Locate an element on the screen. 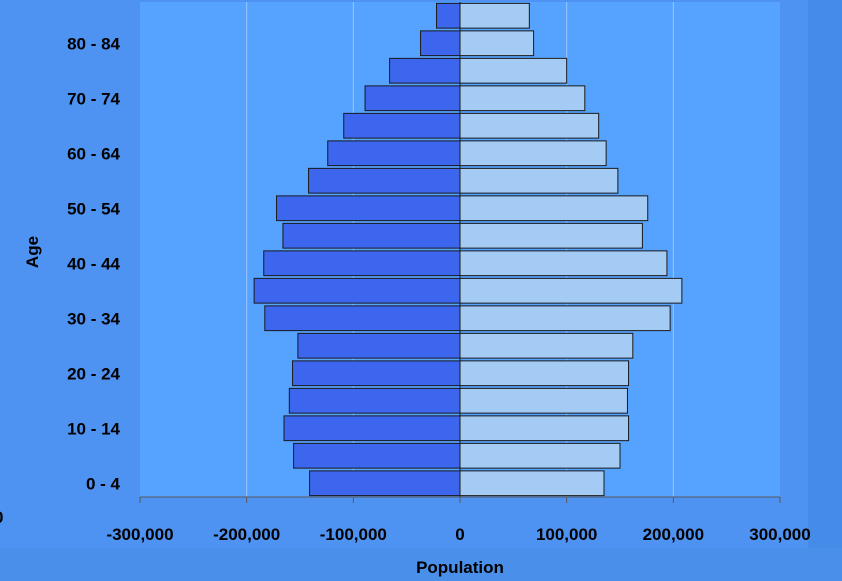 The height and width of the screenshot is (581, 842). y-tick-label: 80 - 84 is located at coordinates (93, 43).